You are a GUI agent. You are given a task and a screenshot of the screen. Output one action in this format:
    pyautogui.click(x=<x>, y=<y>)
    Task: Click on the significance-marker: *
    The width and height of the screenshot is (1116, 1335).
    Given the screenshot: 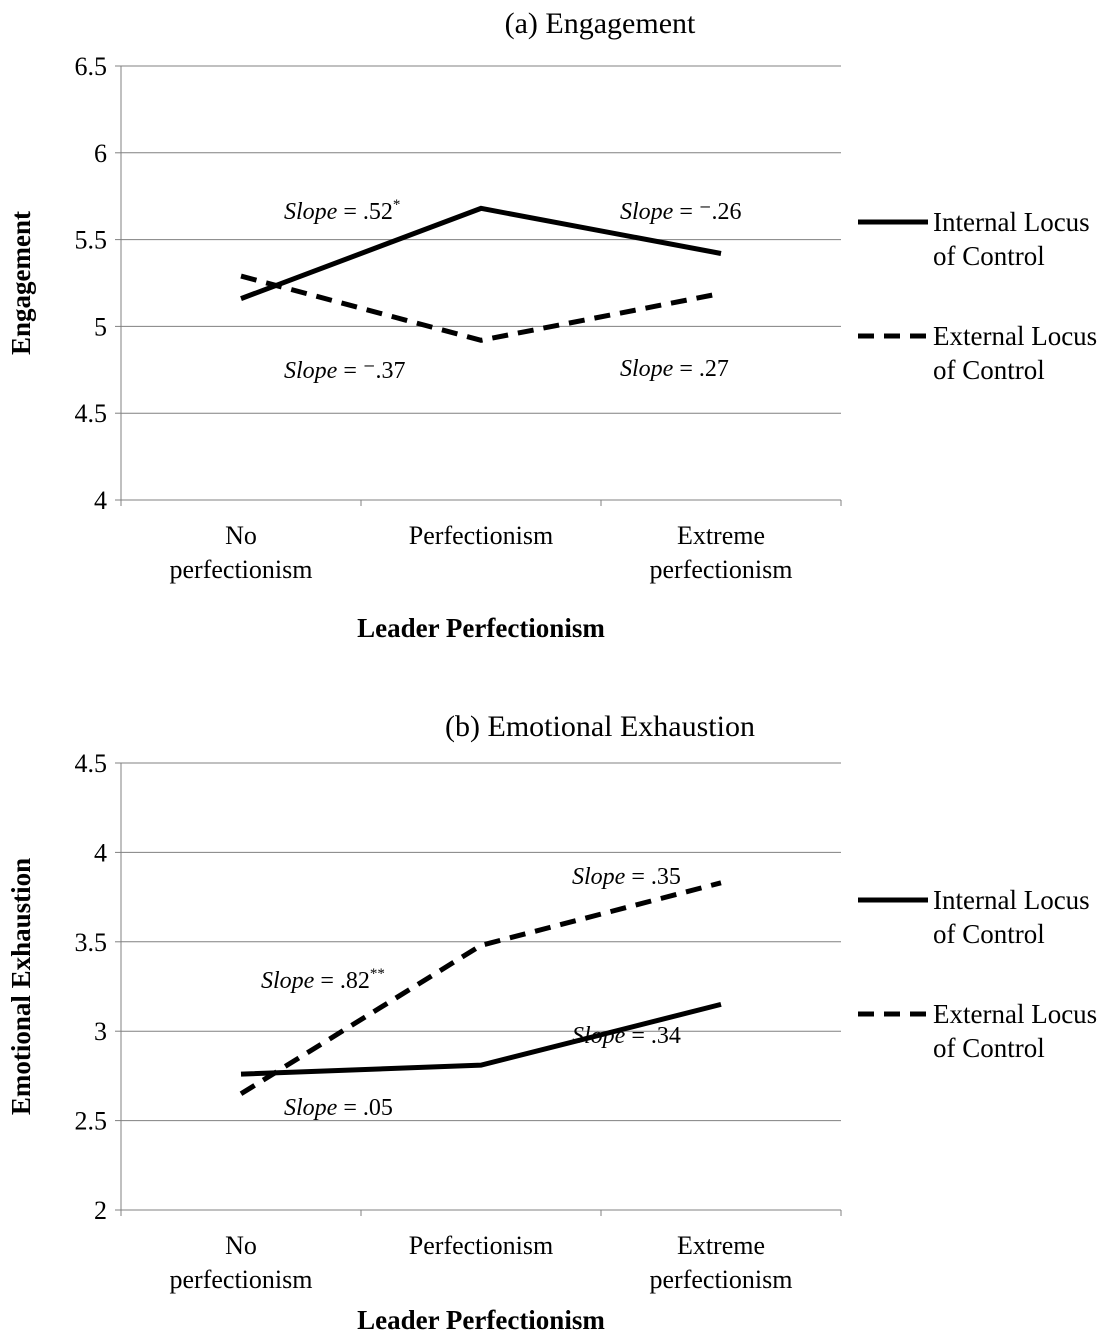 What is the action you would take?
    pyautogui.click(x=397, y=205)
    